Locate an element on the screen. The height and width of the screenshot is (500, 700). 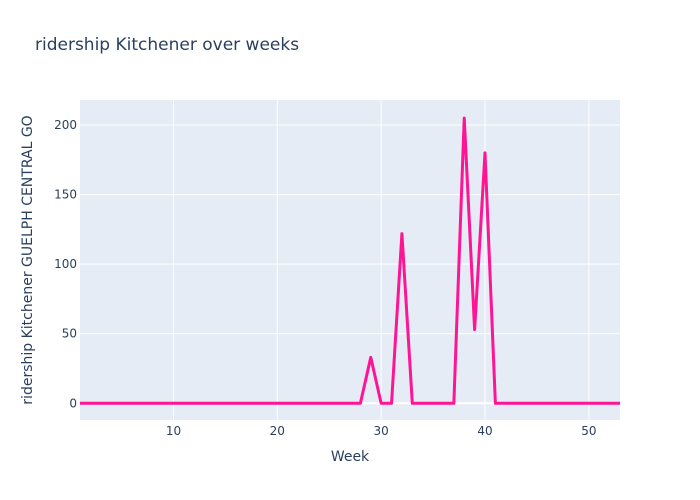
x-tick-label: 50 is located at coordinates (588, 431).